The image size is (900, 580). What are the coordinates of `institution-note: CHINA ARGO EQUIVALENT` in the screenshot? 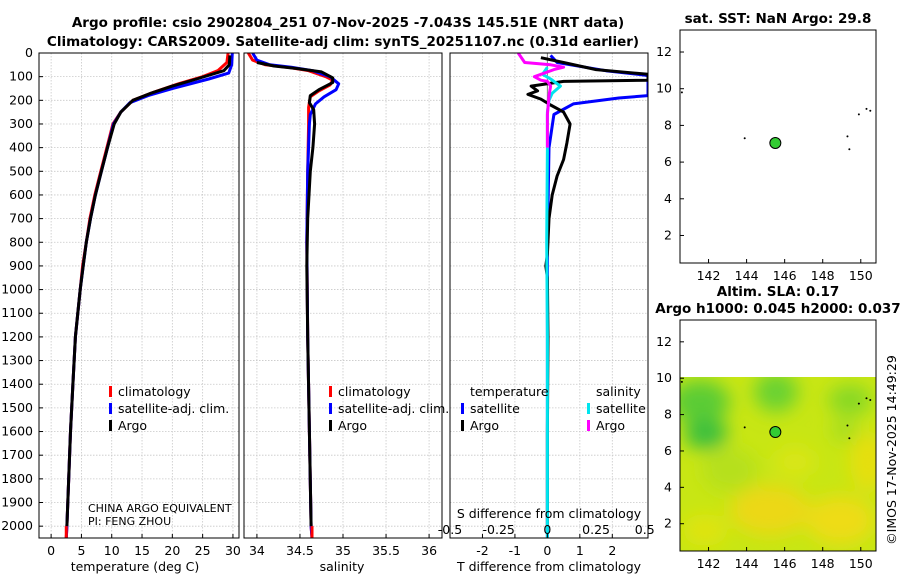 It's located at (160, 508).